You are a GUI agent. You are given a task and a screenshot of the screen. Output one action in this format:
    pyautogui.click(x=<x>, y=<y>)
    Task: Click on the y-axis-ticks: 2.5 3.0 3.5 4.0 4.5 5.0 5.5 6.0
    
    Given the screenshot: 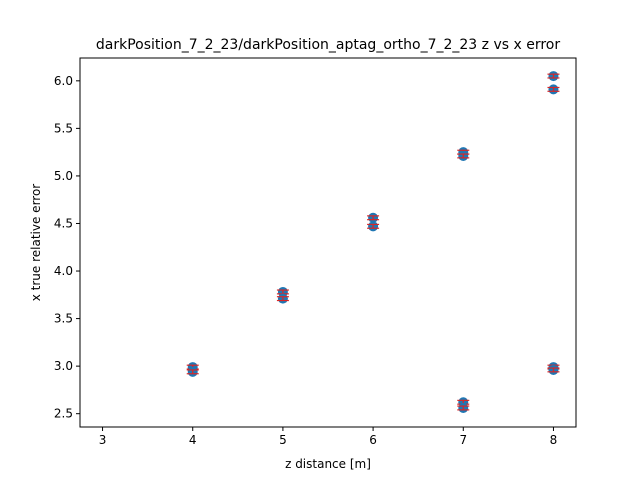 What is the action you would take?
    pyautogui.click(x=67, y=247)
    